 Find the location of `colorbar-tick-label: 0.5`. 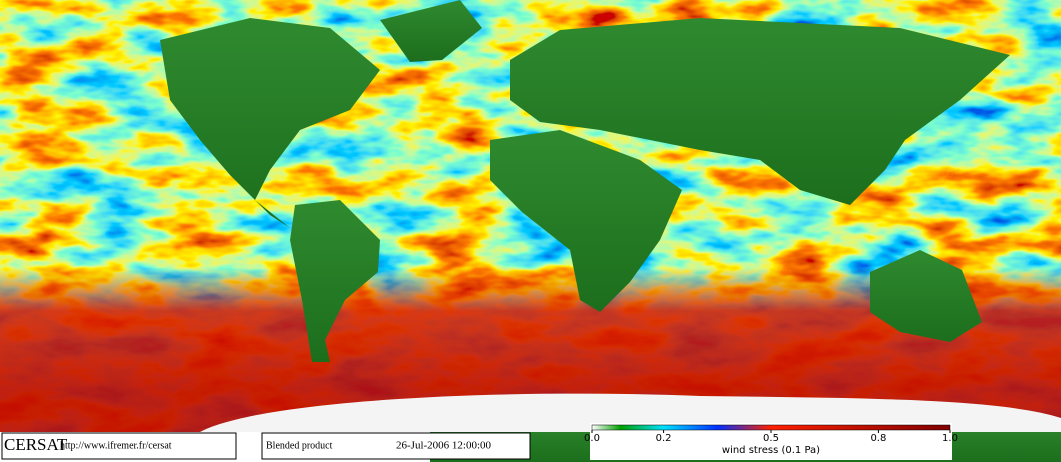

colorbar-tick-label: 0.5 is located at coordinates (771, 438).